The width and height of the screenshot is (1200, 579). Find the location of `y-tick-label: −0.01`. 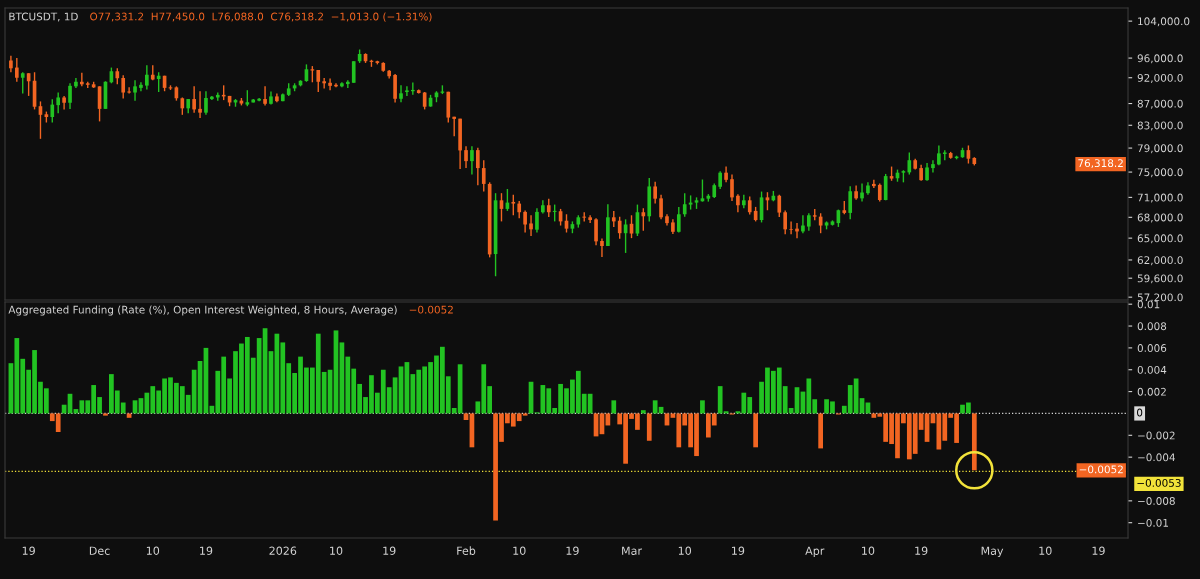

y-tick-label: −0.01 is located at coordinates (1153, 522).